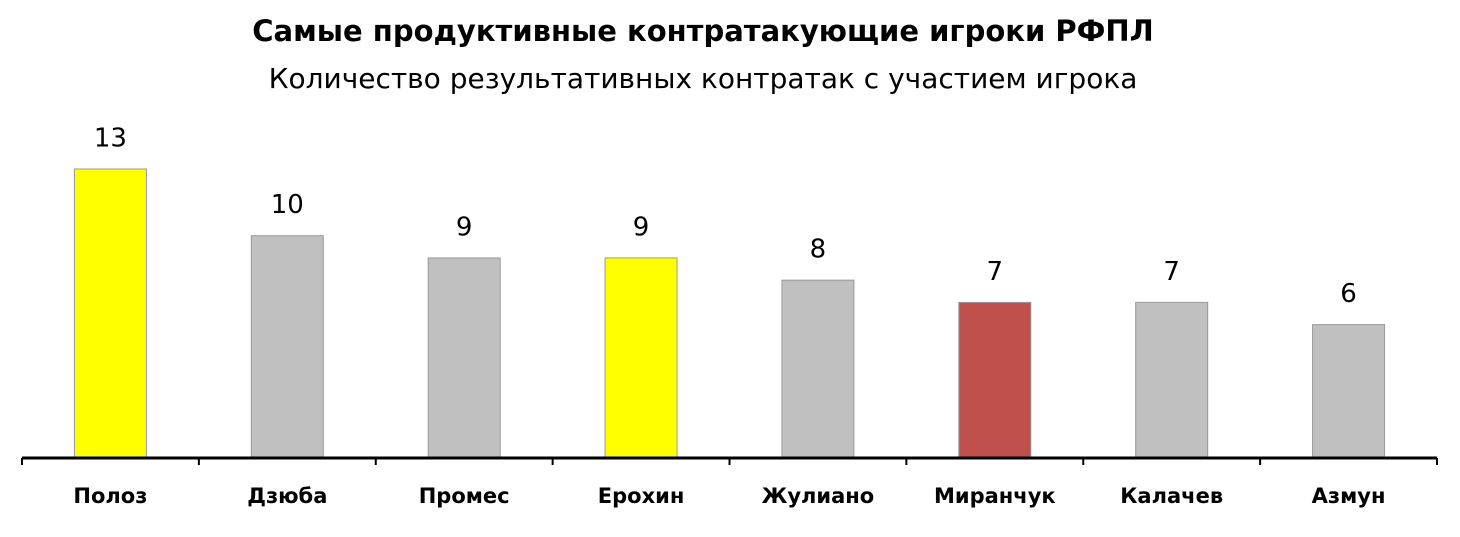 Image resolution: width=1460 pixels, height=537 pixels. I want to click on x-tick-label: Полоз, so click(110, 496).